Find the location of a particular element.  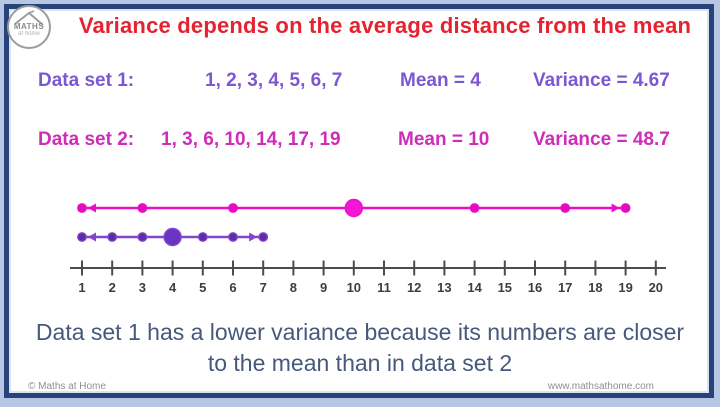

logo-brand-subtext: at home is located at coordinates (29, 34).